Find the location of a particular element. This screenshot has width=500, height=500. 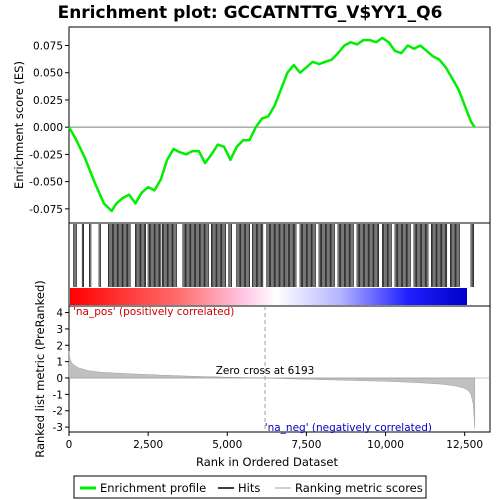

metric-y-tick-label: 0 is located at coordinates (59, 379).